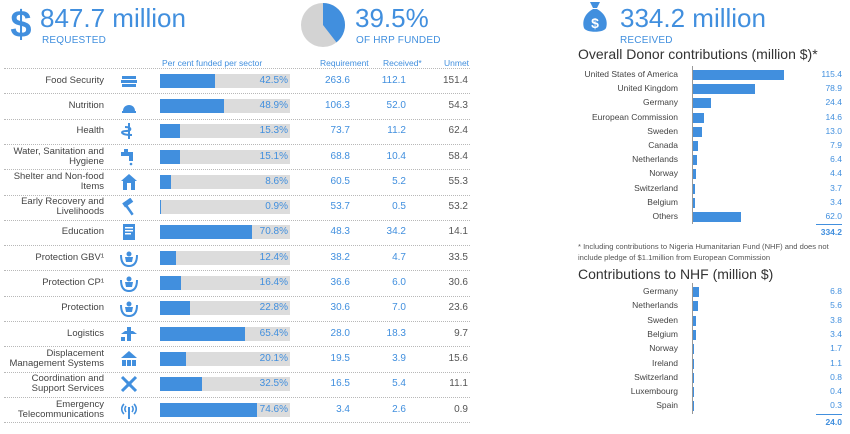  Describe the element at coordinates (74, 40) in the screenshot. I see `requested-label: REQUESTED` at that location.